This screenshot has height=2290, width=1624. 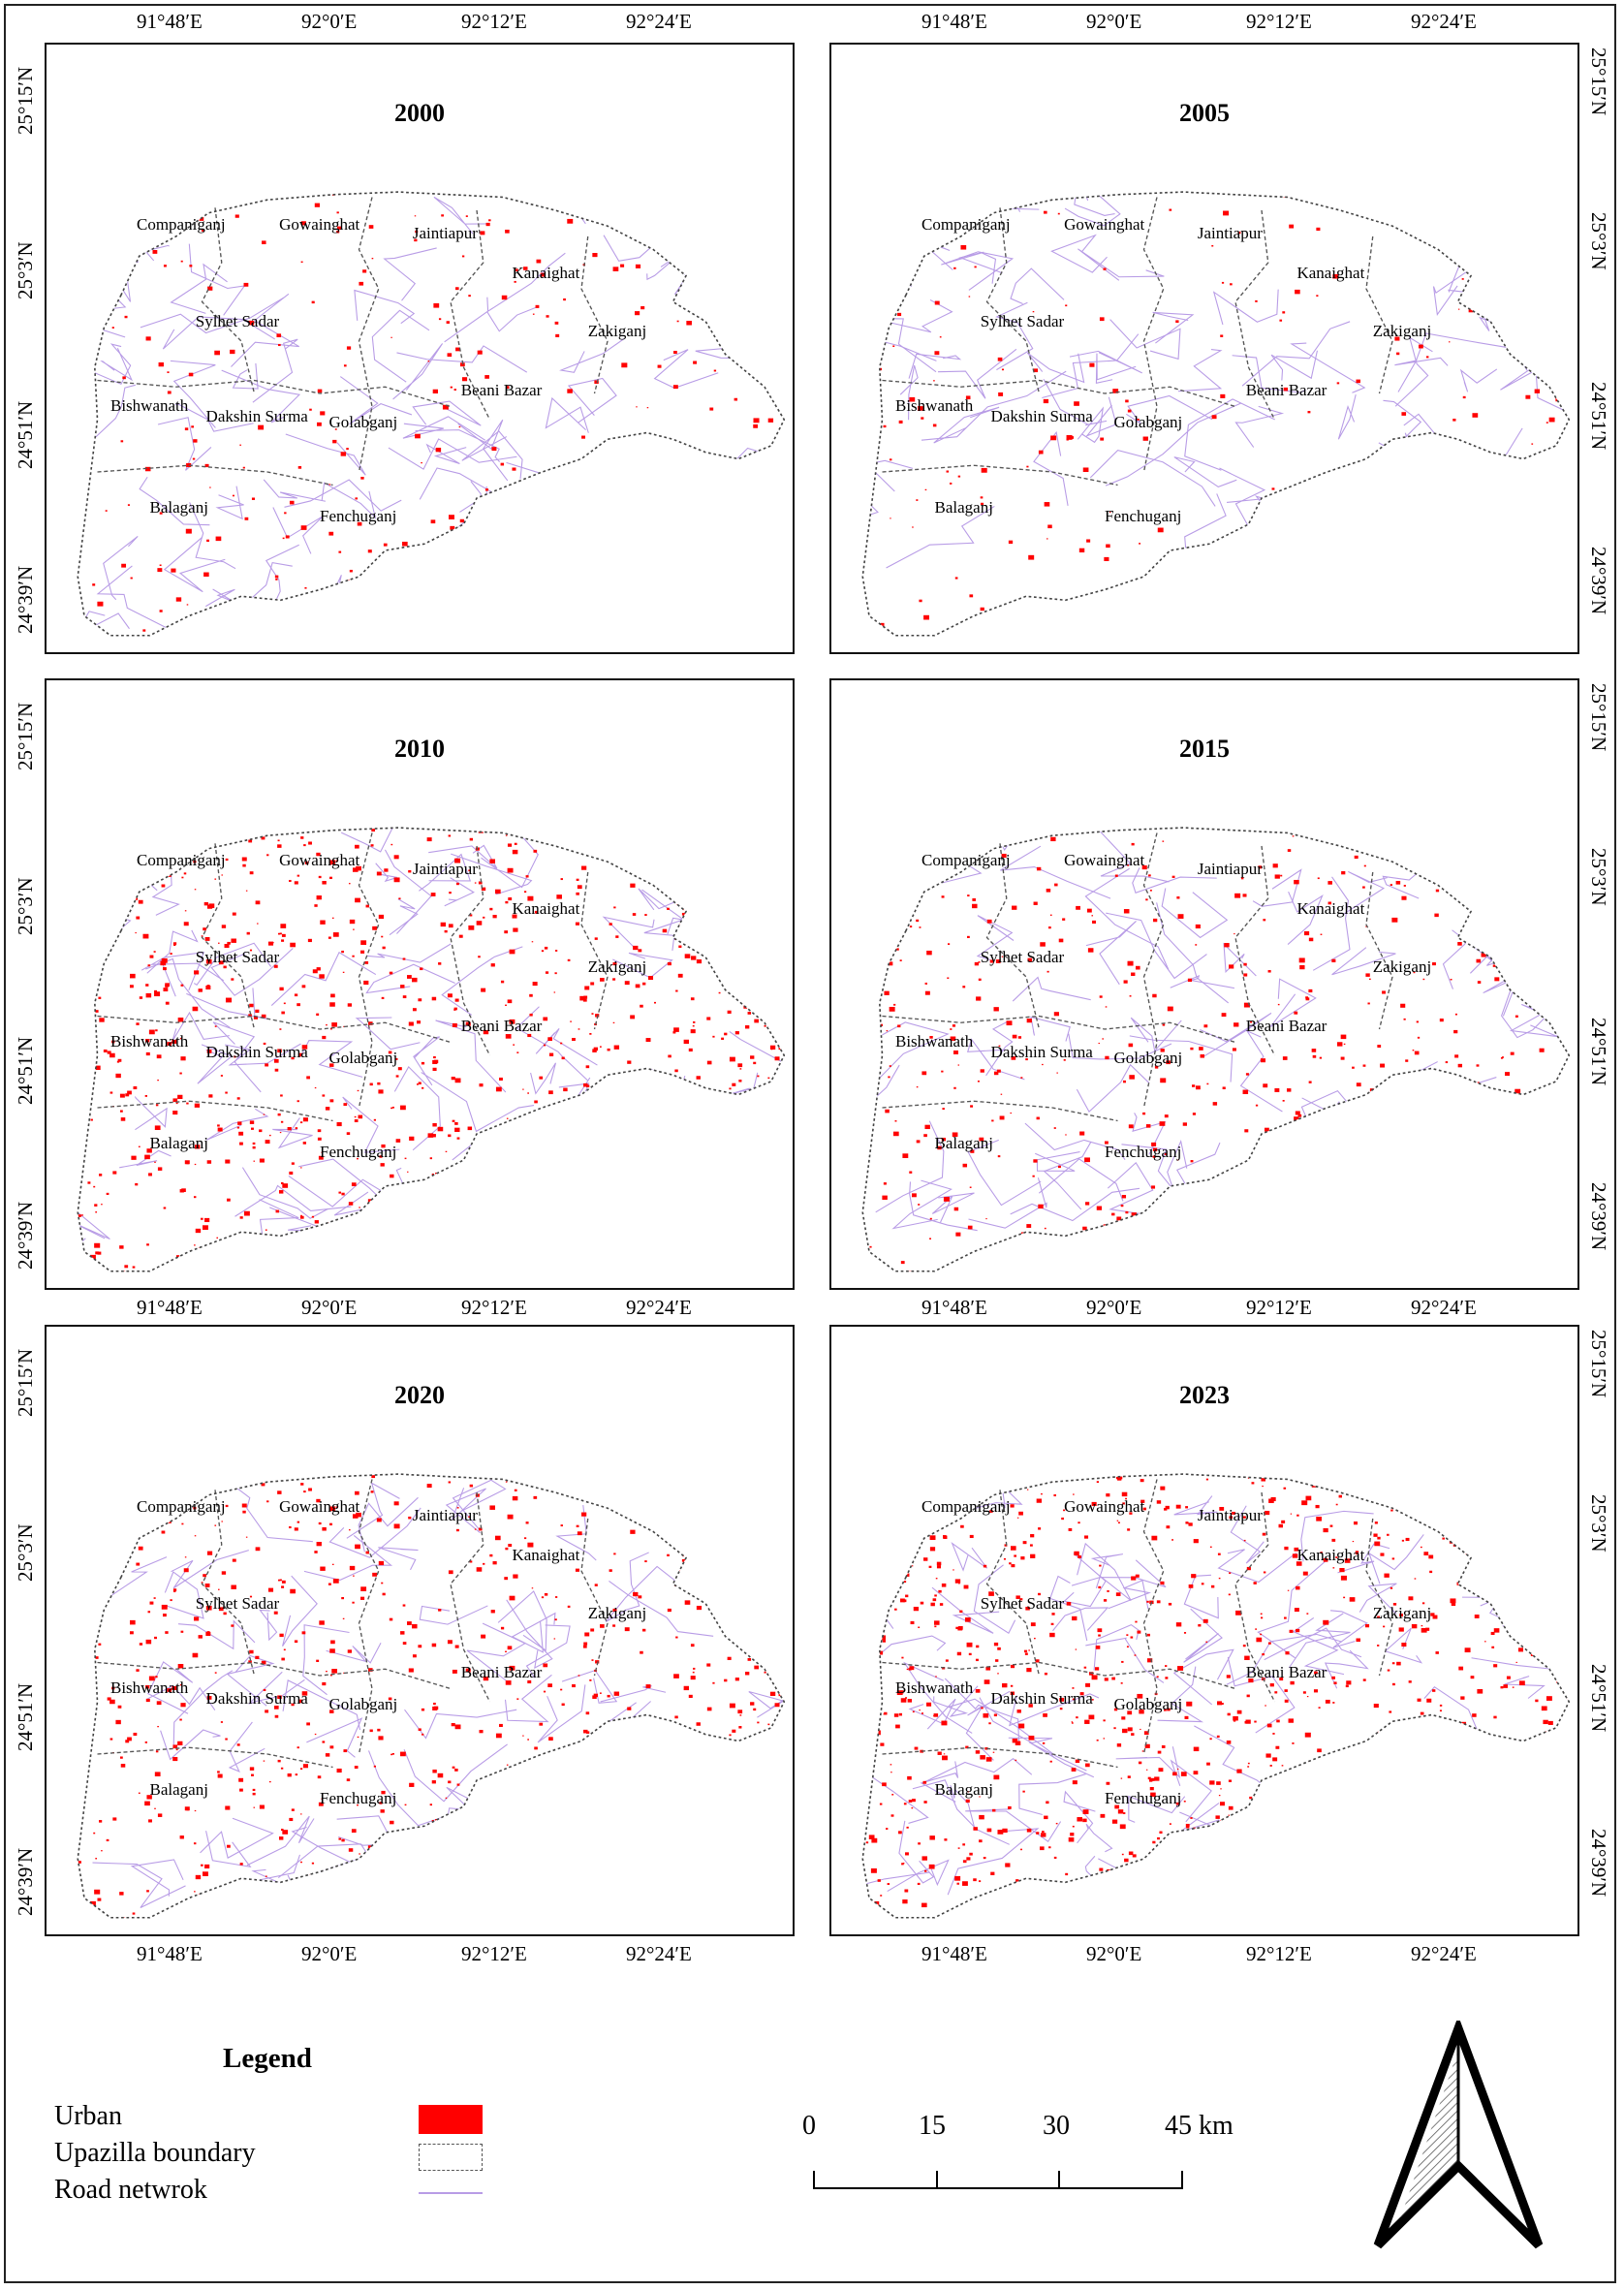 What do you see at coordinates (320, 1507) in the screenshot?
I see `upazila-label: Gowainghat` at bounding box center [320, 1507].